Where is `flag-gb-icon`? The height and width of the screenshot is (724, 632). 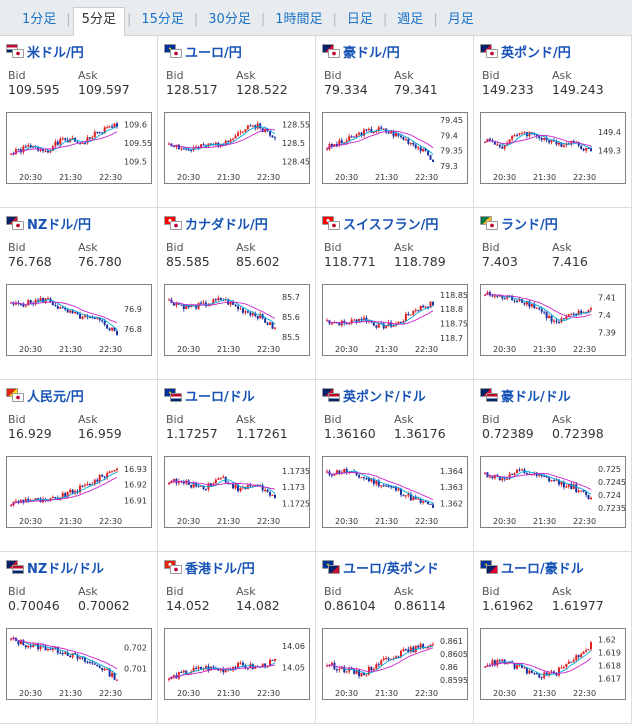 flag-gb-icon is located at coordinates (334, 569).